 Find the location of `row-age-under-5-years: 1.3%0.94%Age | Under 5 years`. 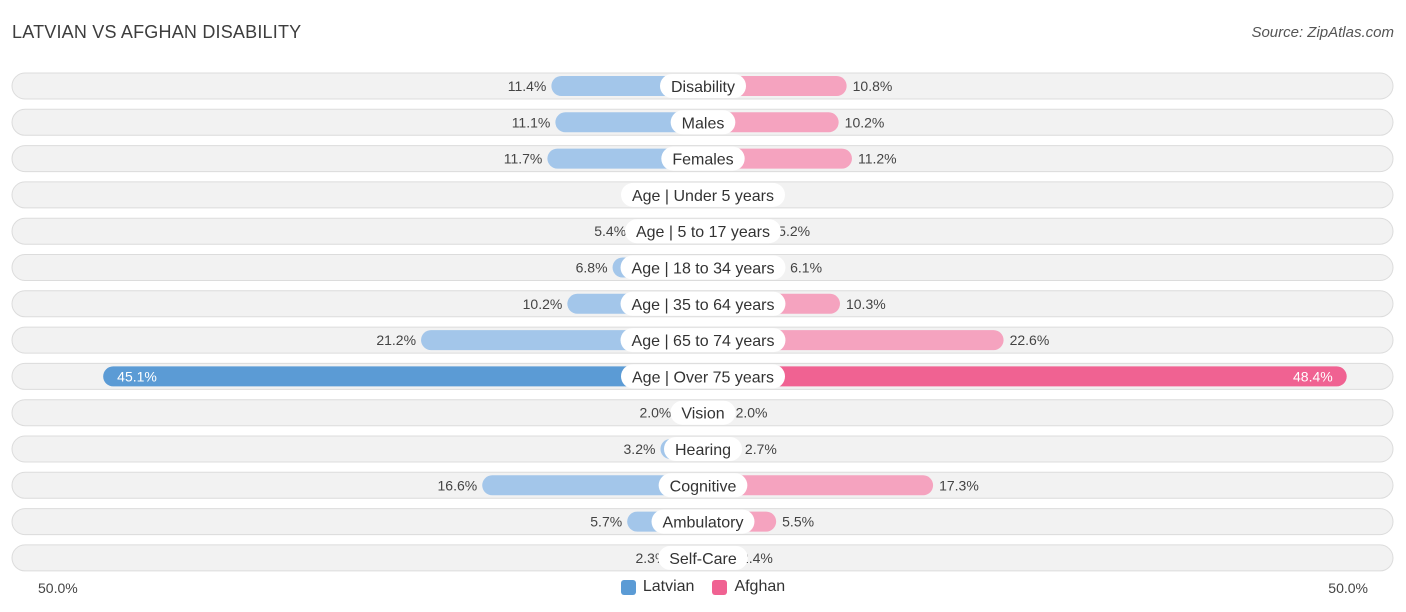

row-age-under-5-years: 1.3%0.94%Age | Under 5 years is located at coordinates (702, 195).